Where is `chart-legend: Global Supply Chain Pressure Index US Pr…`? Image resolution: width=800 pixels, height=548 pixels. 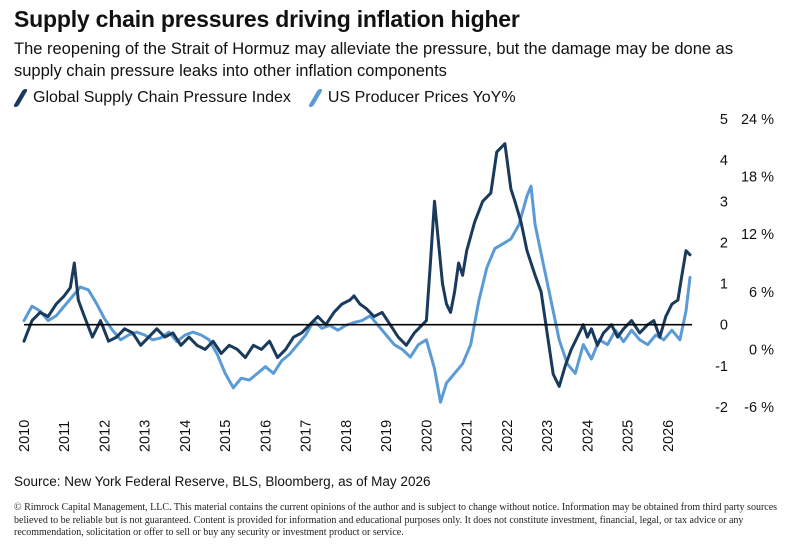
chart-legend: Global Supply Chain Pressure Index US Pr… is located at coordinates (273, 98).